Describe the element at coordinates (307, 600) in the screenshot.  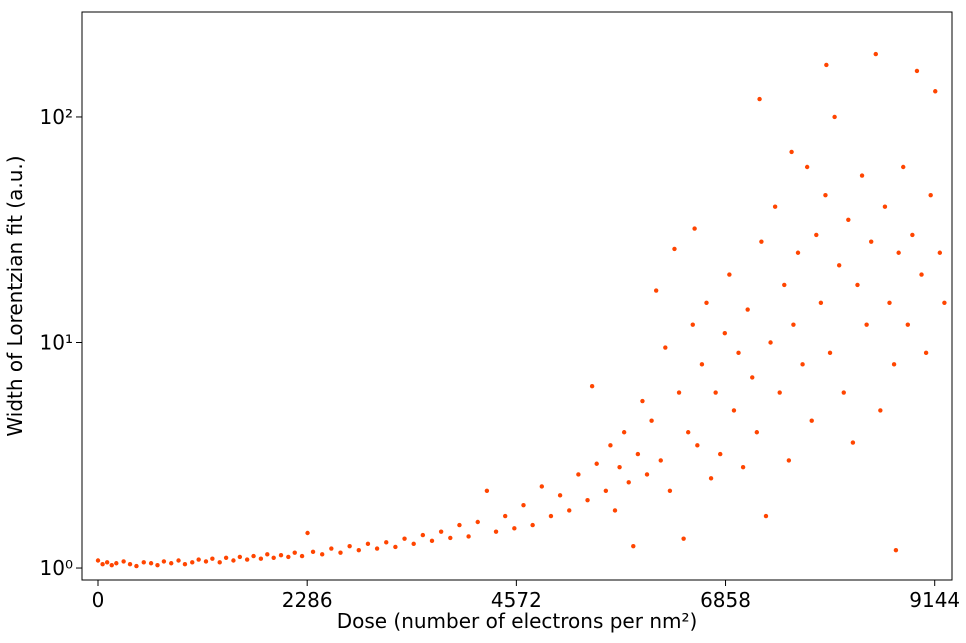
I see `x-tick-label: 2286` at that location.